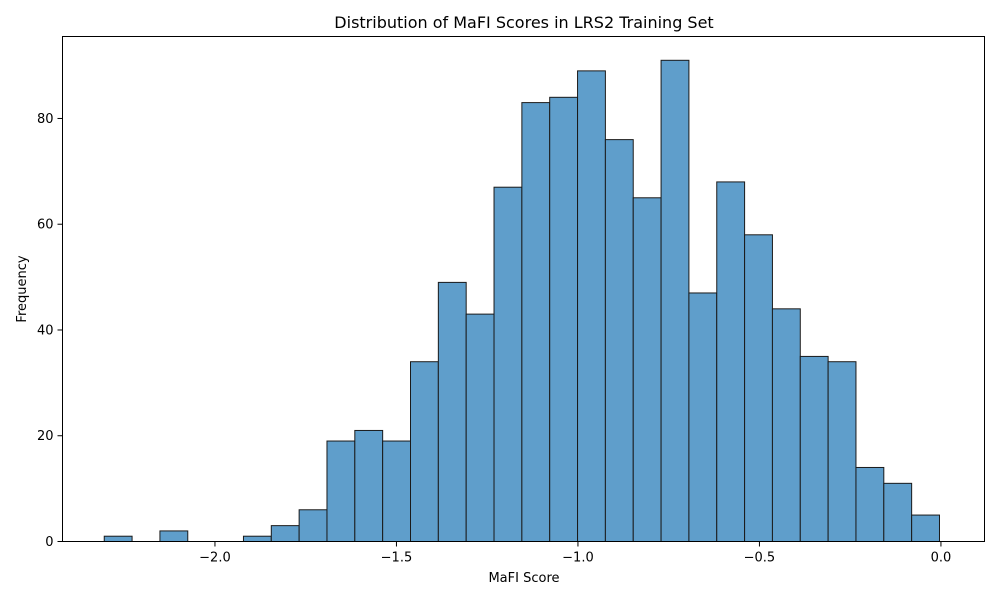 Image resolution: width=1000 pixels, height=600 pixels. Describe the element at coordinates (45, 225) in the screenshot. I see `y-tick-label: 60` at that location.